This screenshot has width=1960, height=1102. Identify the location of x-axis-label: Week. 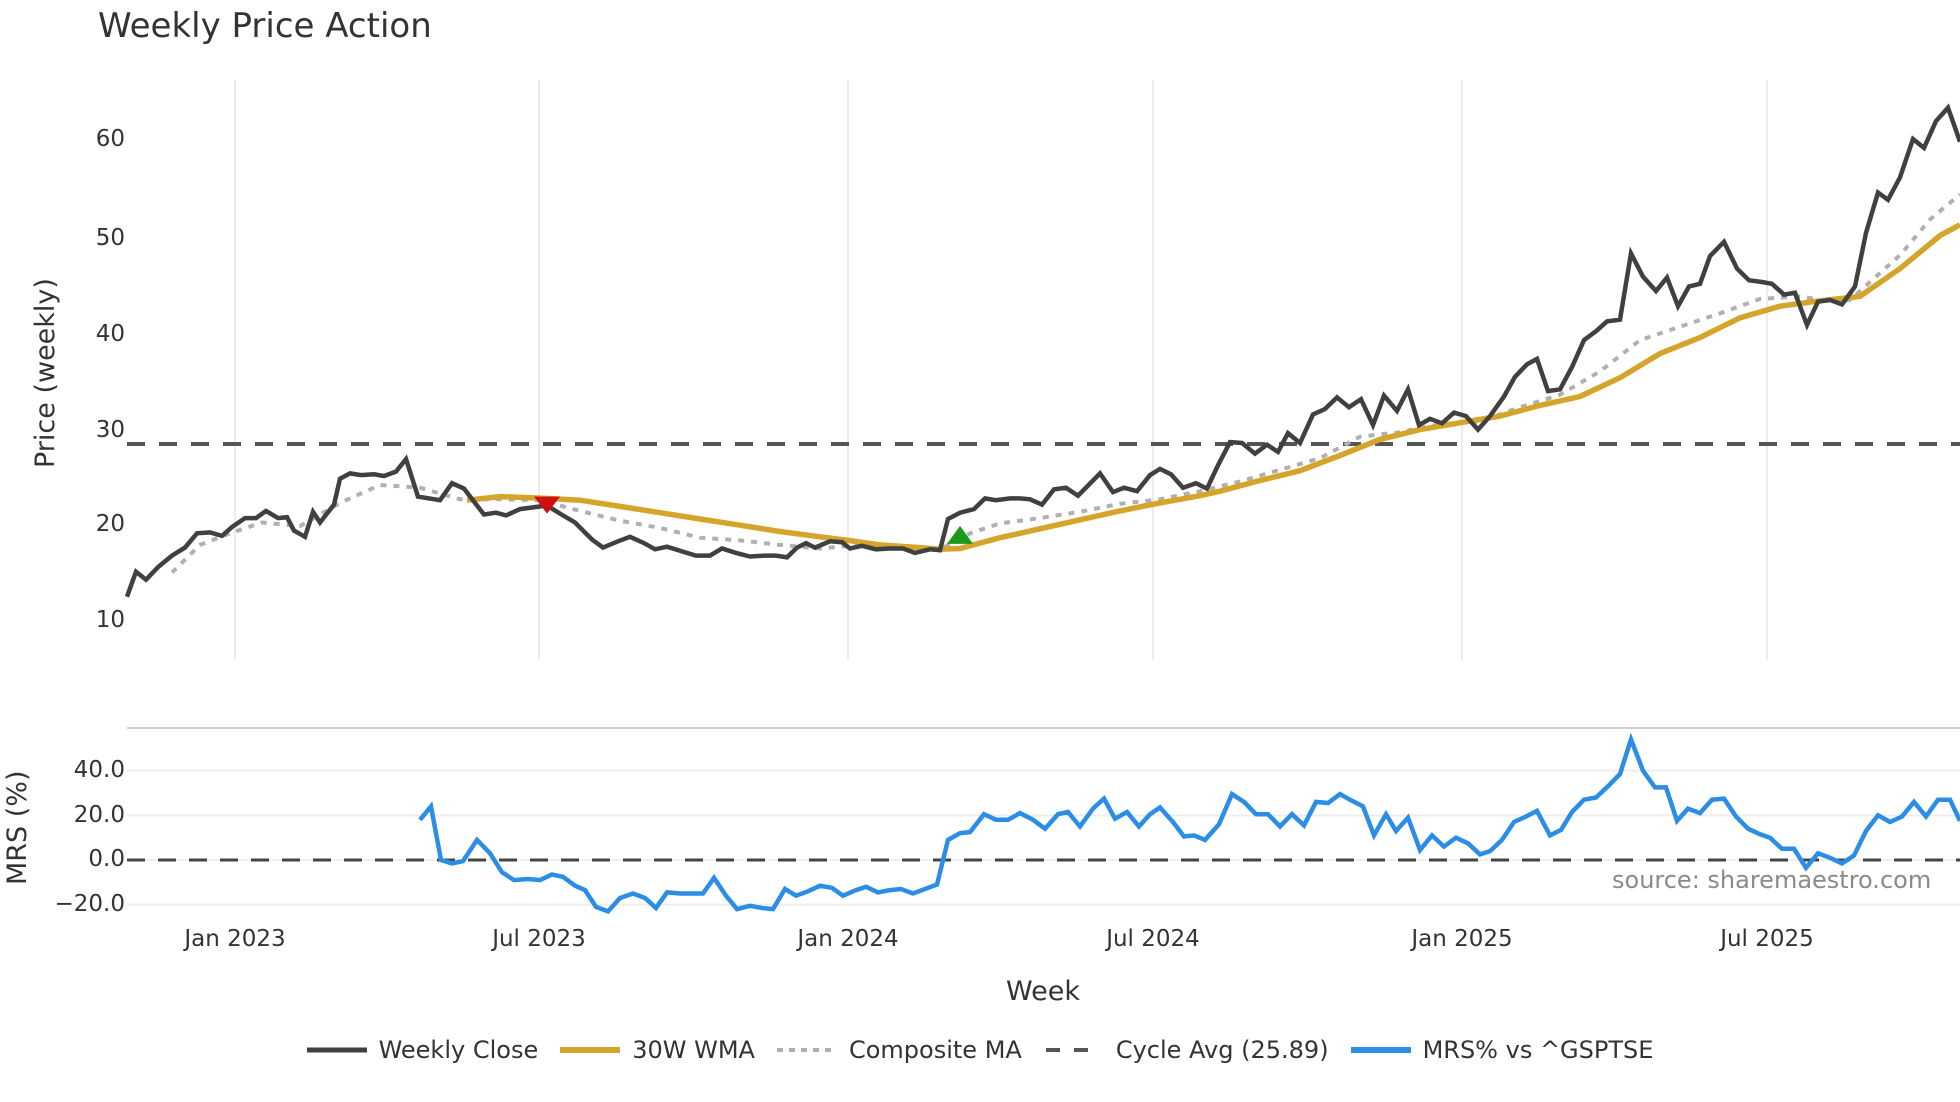
(1043, 991).